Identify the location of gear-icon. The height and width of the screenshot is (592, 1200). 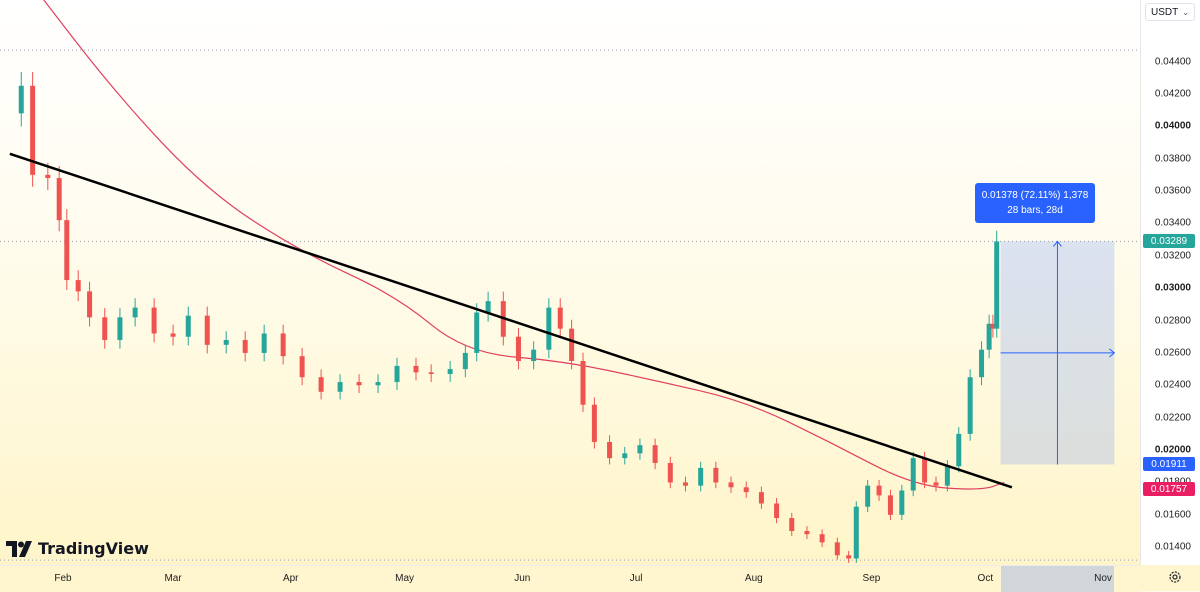
(1175, 577).